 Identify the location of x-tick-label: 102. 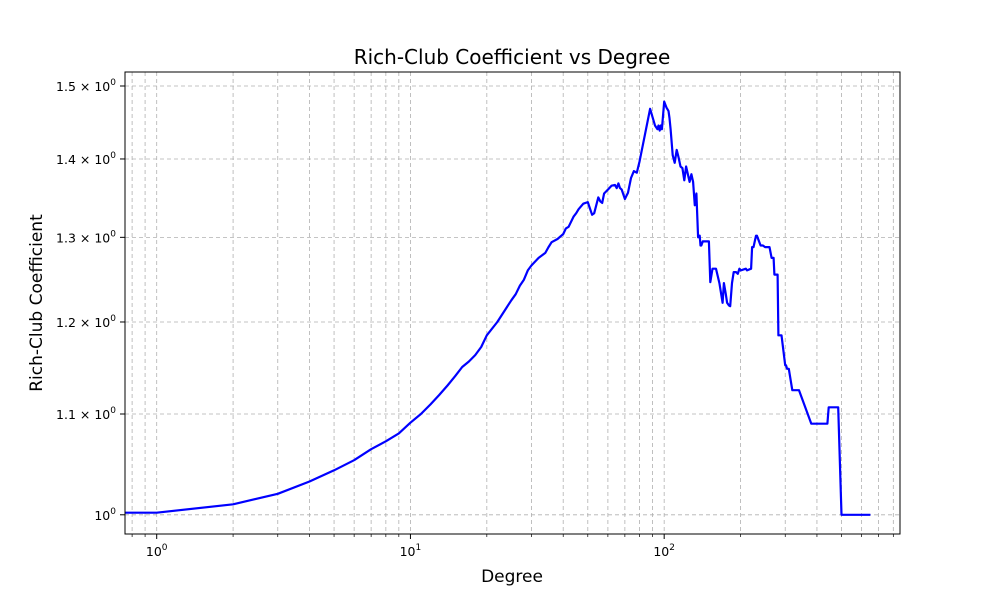
(664, 551).